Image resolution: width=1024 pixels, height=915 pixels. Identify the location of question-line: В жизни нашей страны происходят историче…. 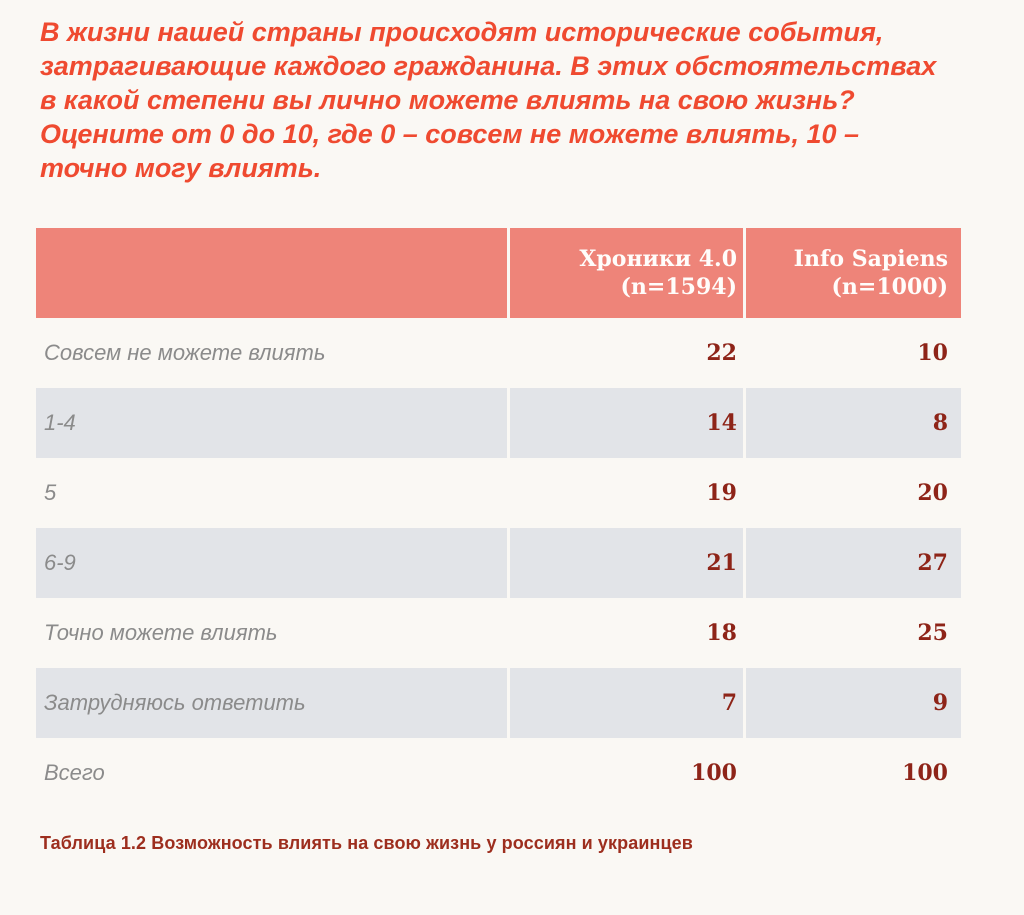
(462, 32).